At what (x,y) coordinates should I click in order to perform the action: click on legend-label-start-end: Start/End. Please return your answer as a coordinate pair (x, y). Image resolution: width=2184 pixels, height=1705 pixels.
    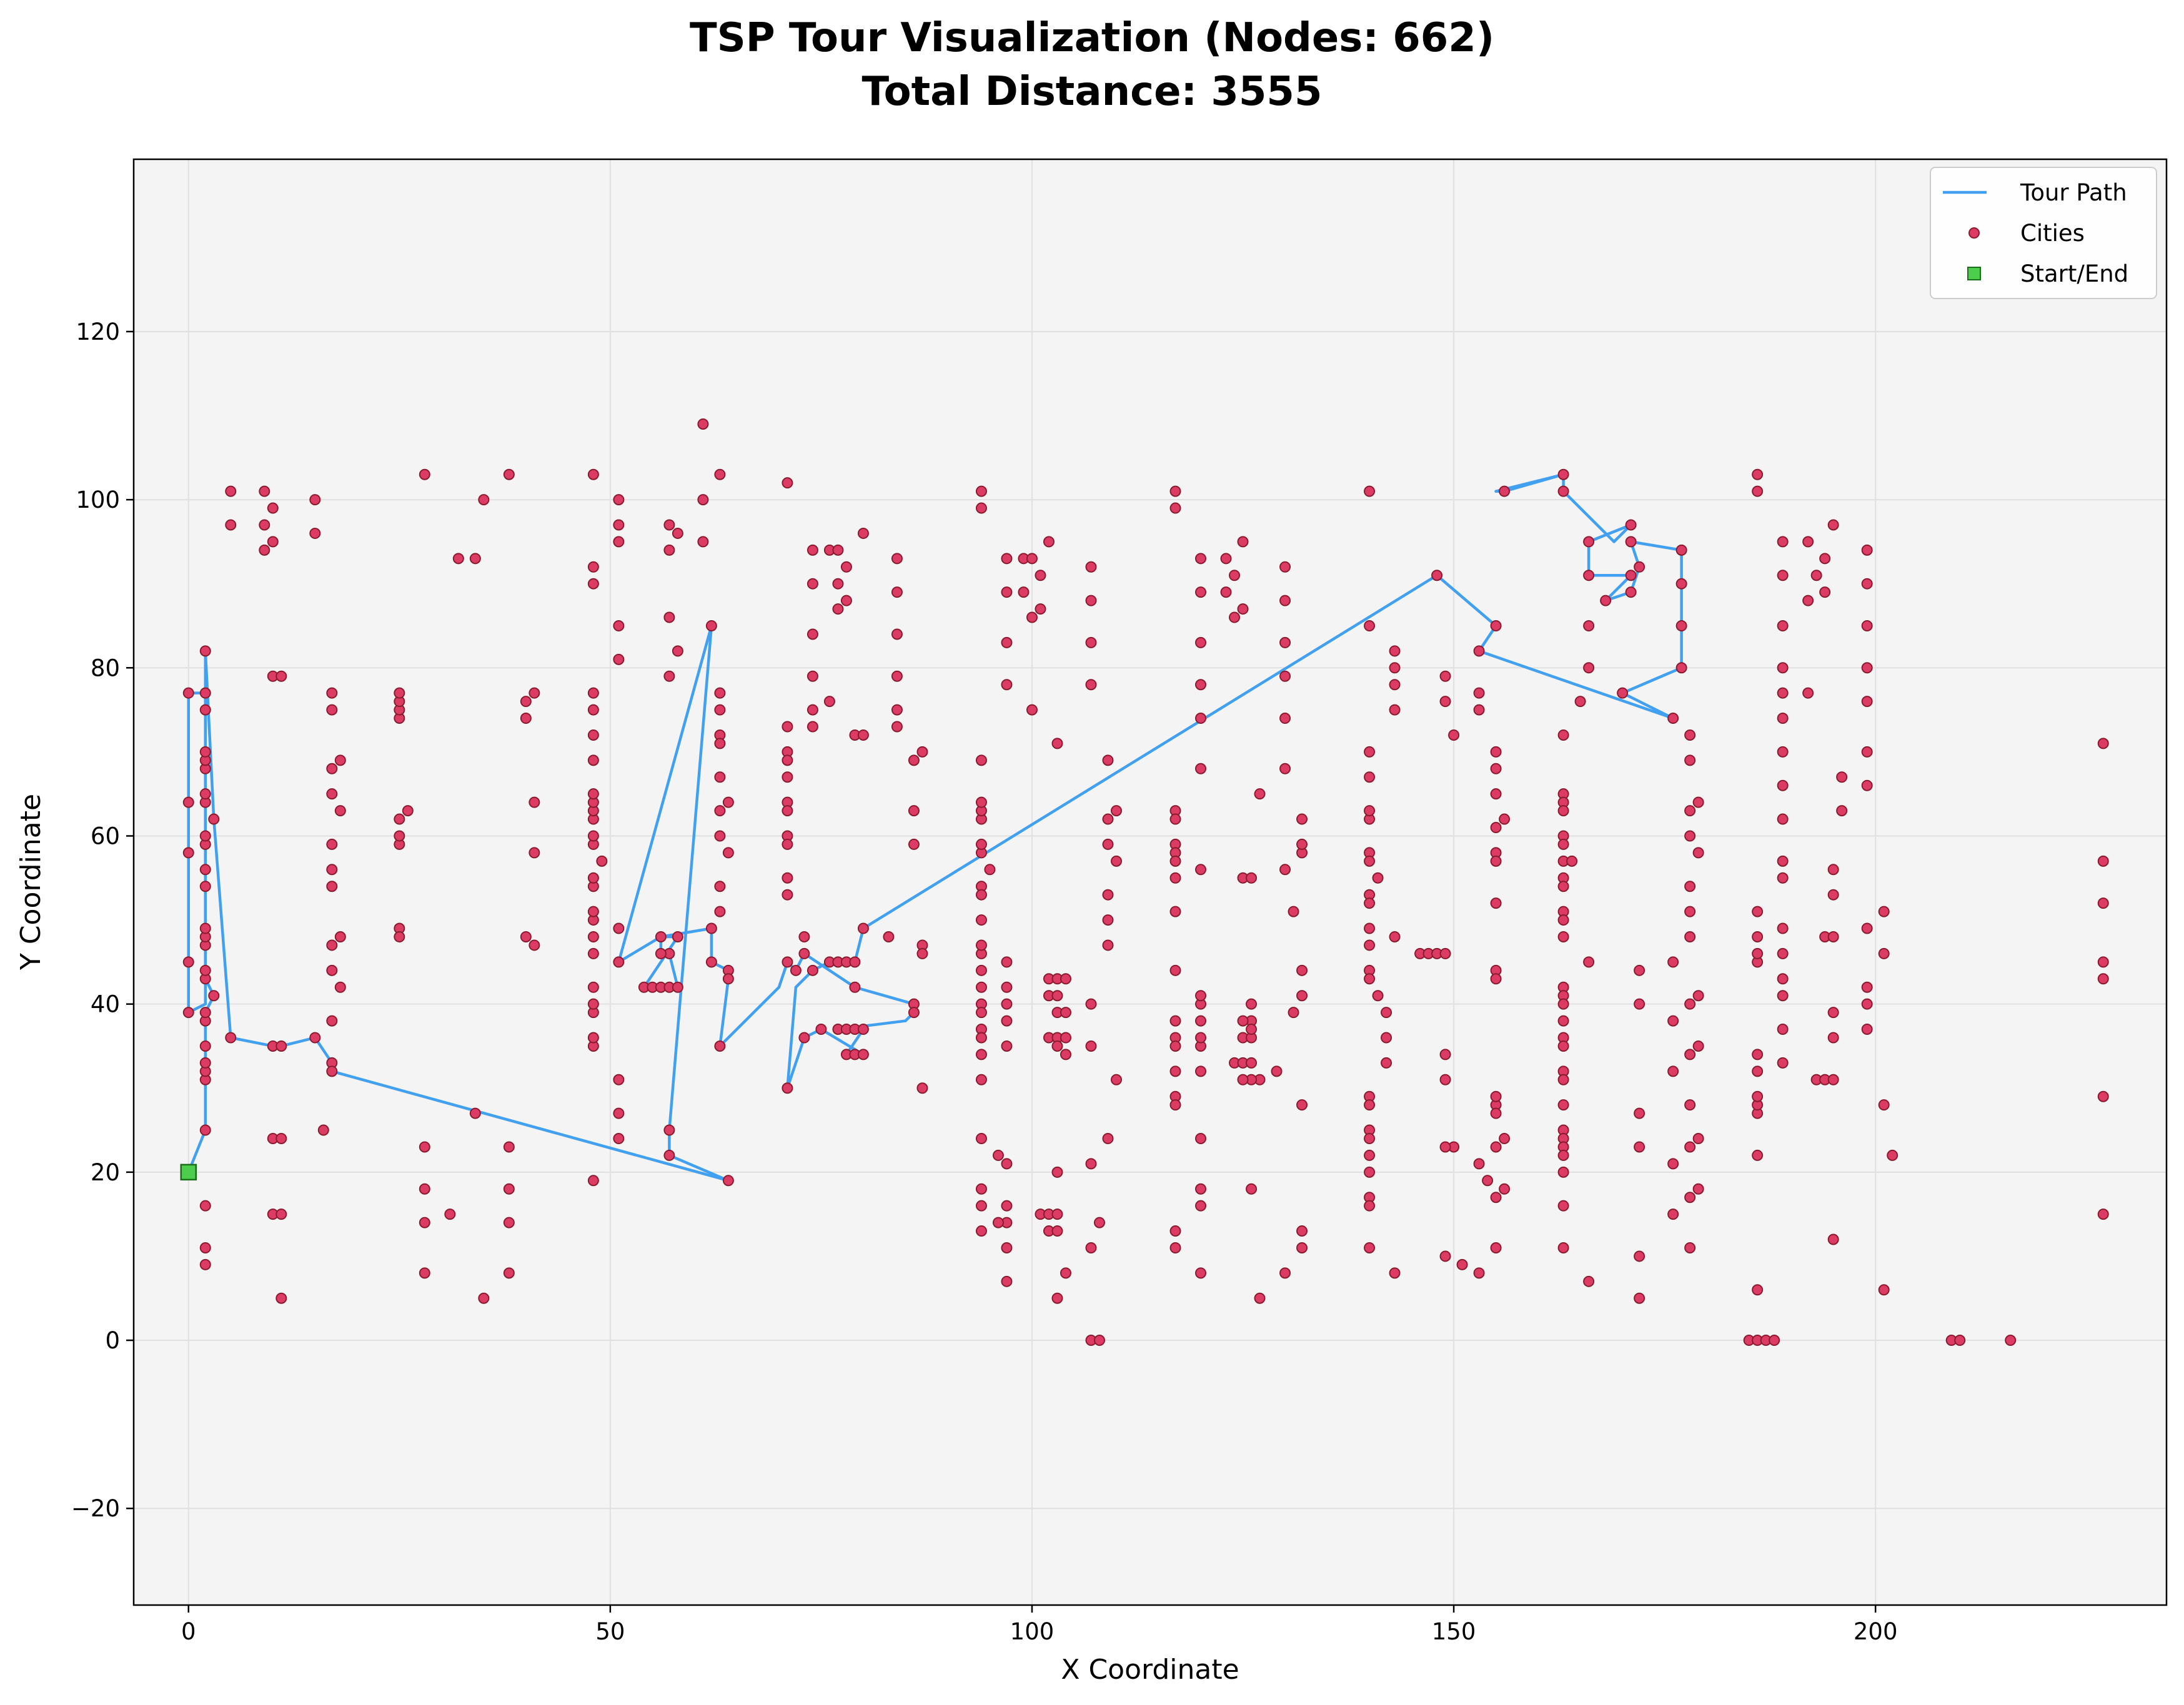
    Looking at the image, I should click on (2074, 273).